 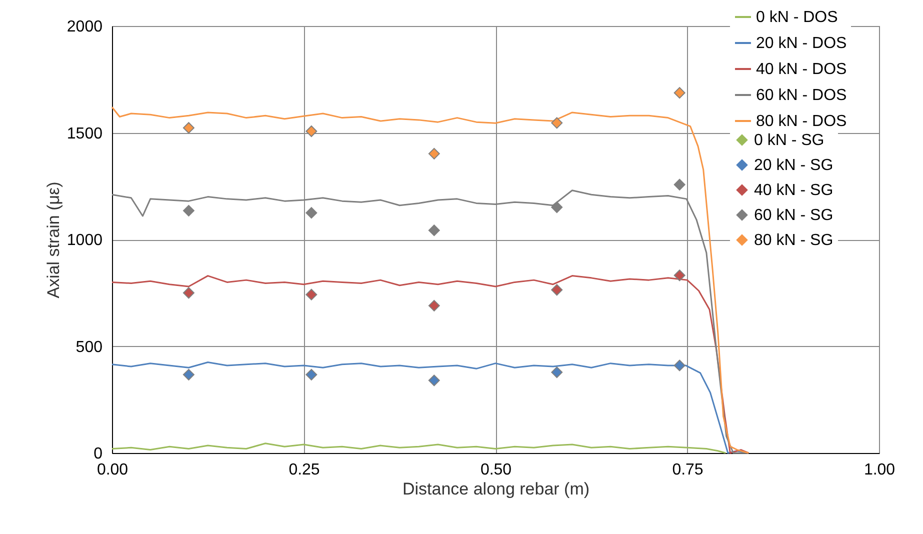 What do you see at coordinates (84, 240) in the screenshot?
I see `y-tick-label: 1000` at bounding box center [84, 240].